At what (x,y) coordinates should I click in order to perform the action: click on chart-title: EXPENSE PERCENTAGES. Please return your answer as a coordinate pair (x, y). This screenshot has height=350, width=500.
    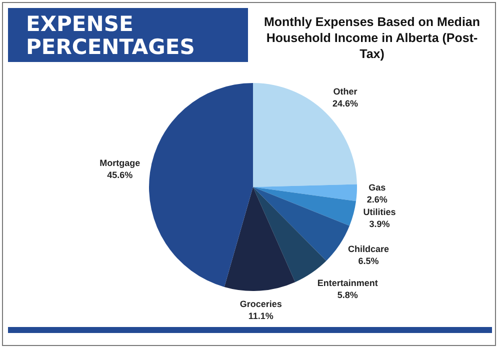
    Looking at the image, I should click on (111, 35).